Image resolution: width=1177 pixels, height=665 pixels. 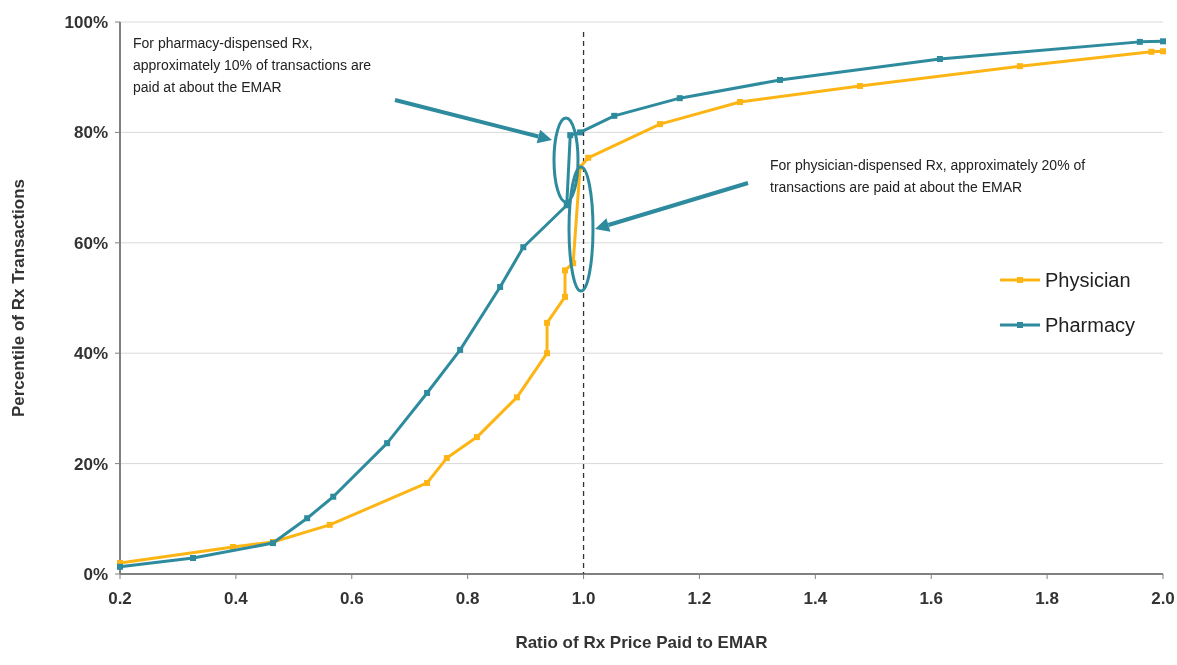 What do you see at coordinates (90, 133) in the screenshot?
I see `y-tick-label: 80%` at bounding box center [90, 133].